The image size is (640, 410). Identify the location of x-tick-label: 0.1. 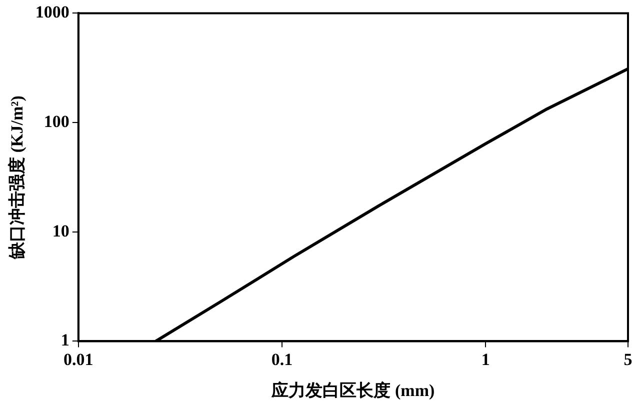
(282, 359).